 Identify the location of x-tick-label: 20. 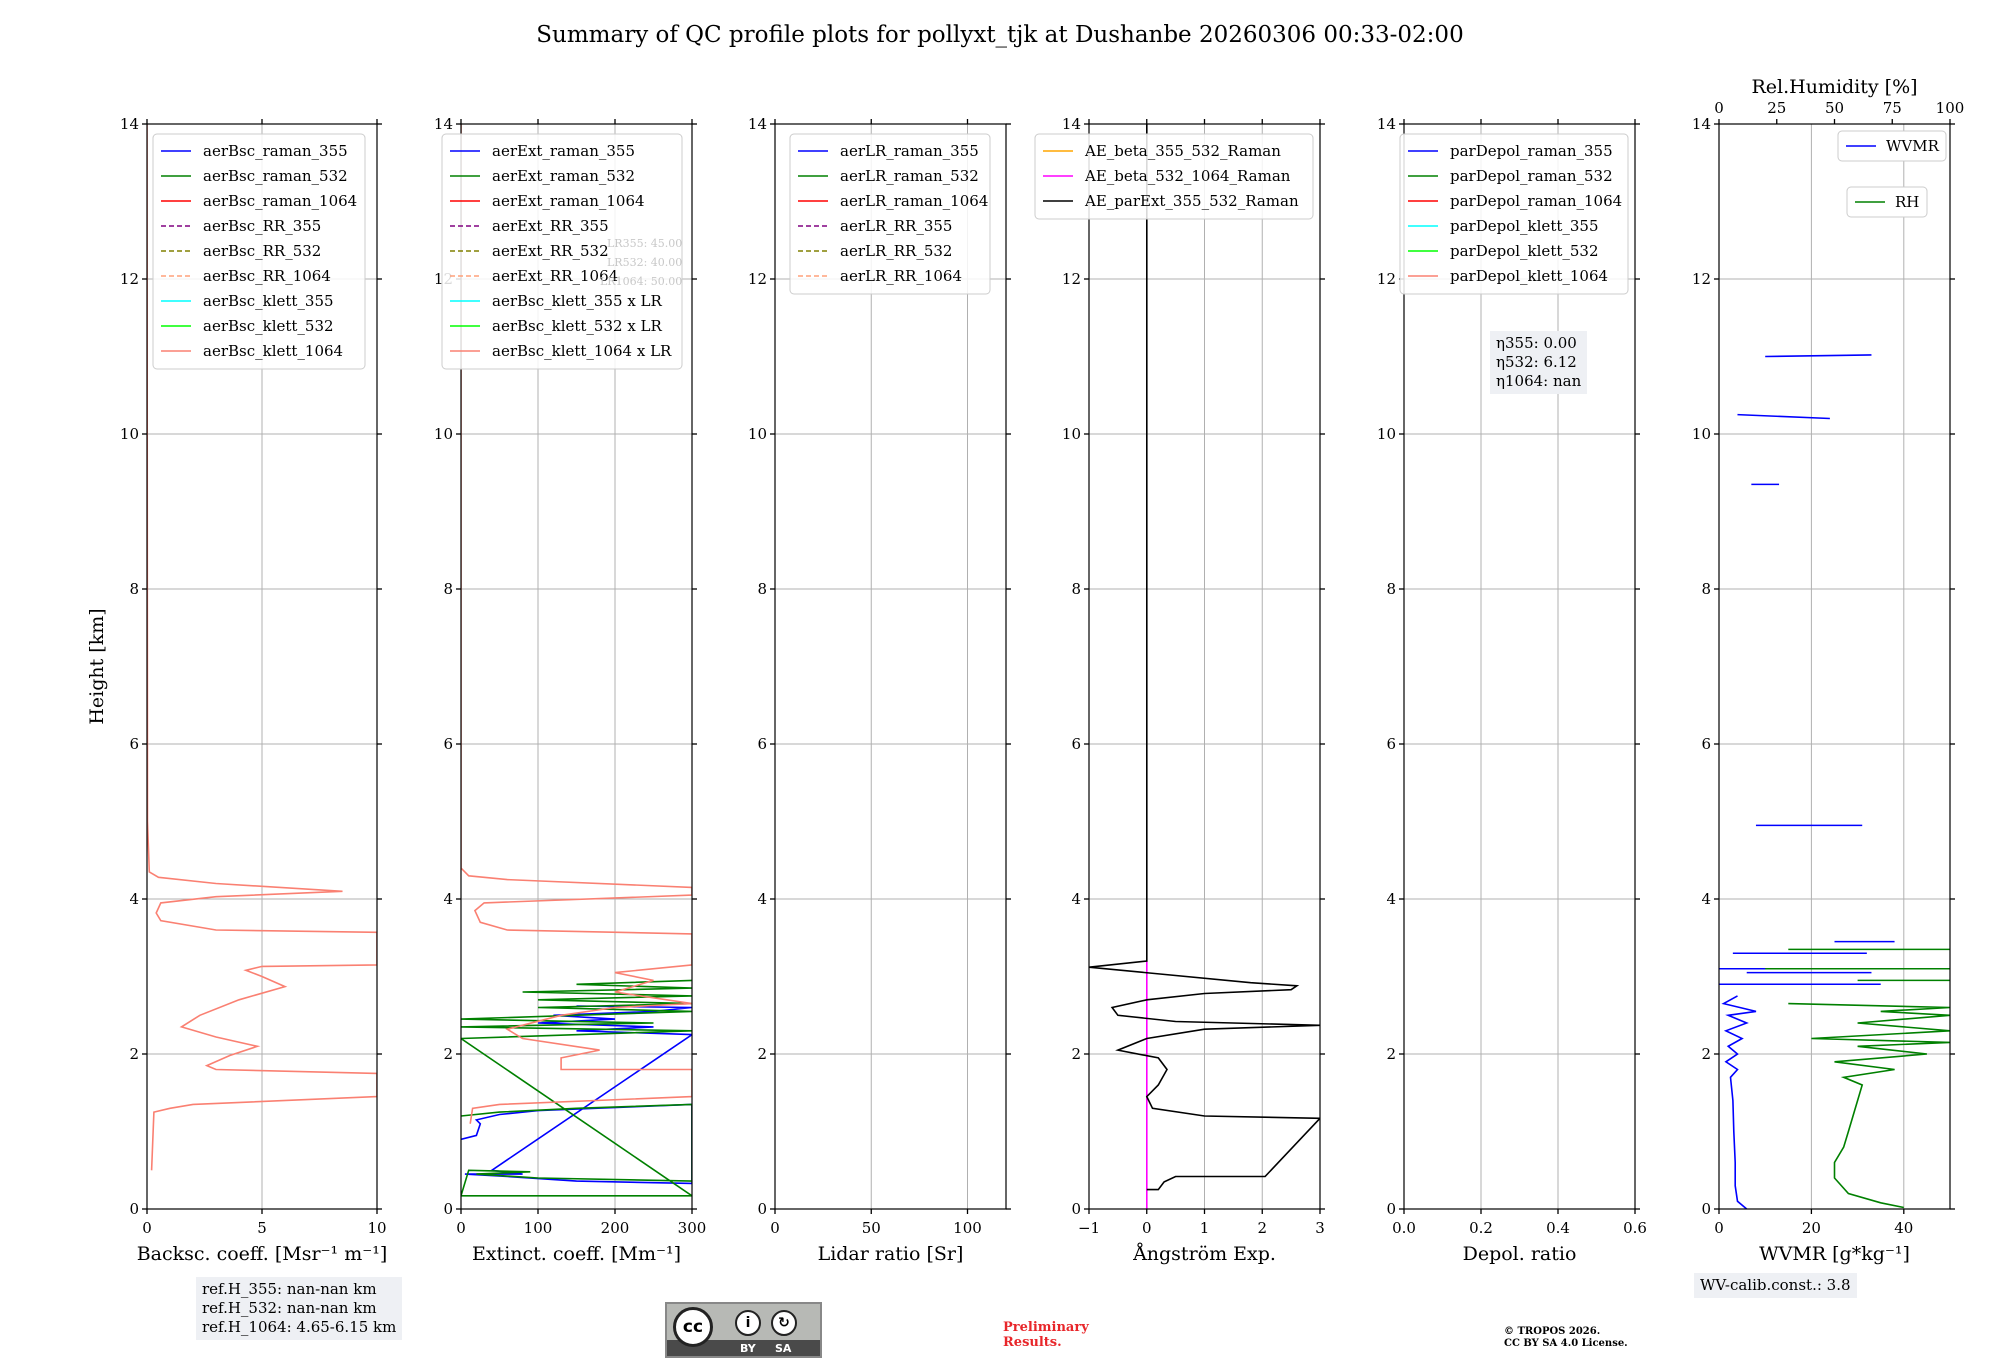
(1811, 1228).